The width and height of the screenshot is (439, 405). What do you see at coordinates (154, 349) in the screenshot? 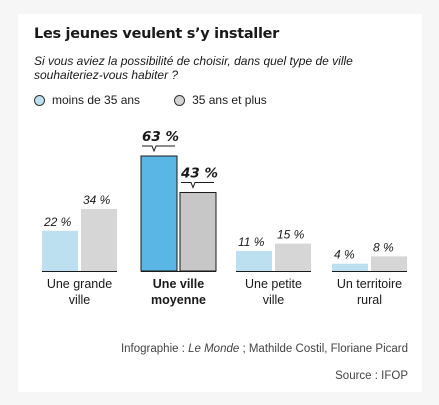
I see `credit-prefix: Infographie :` at bounding box center [154, 349].